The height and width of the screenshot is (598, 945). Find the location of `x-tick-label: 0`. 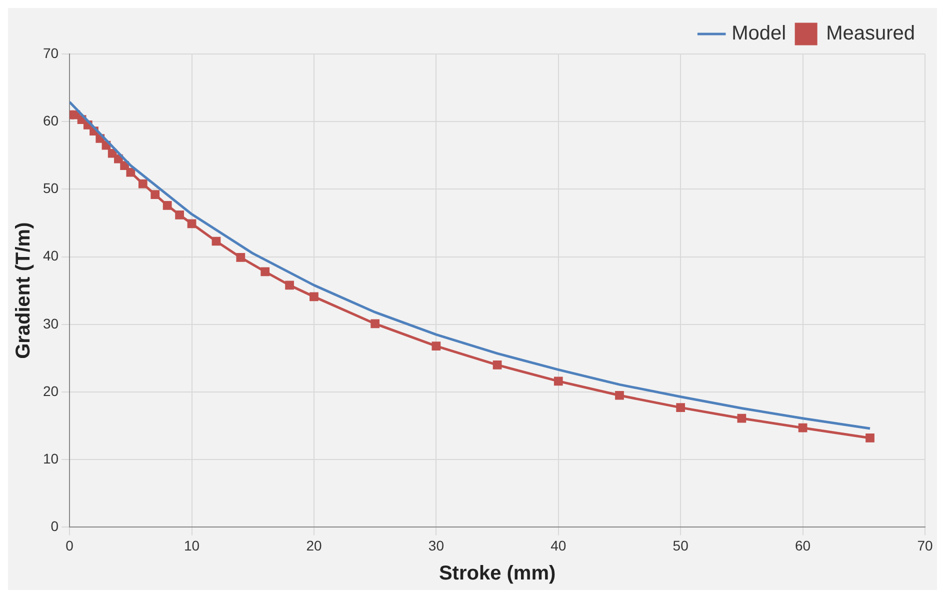

x-tick-label: 0 is located at coordinates (70, 545).